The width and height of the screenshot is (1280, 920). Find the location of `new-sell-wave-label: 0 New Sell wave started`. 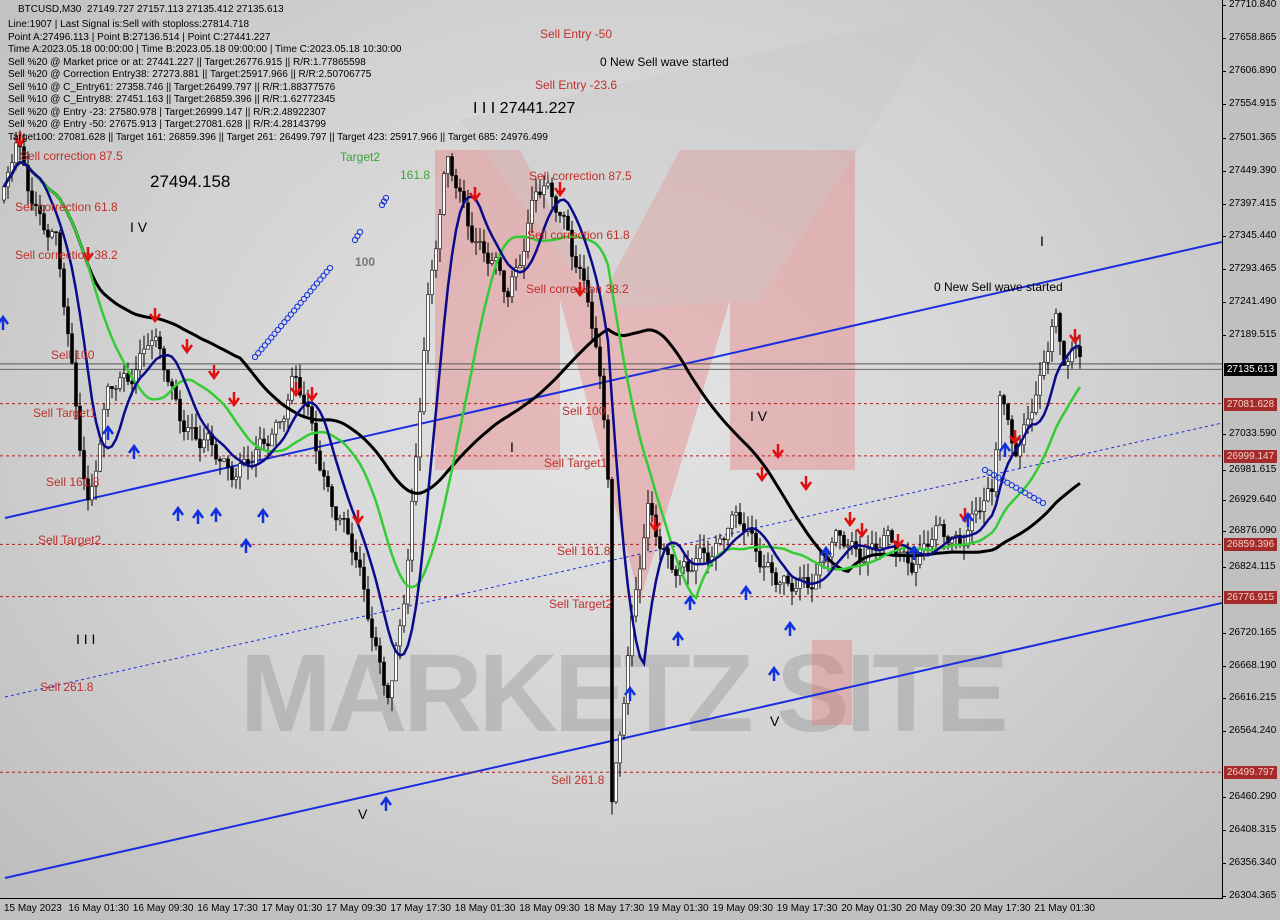

new-sell-wave-label: 0 New Sell wave started is located at coordinates (998, 287).